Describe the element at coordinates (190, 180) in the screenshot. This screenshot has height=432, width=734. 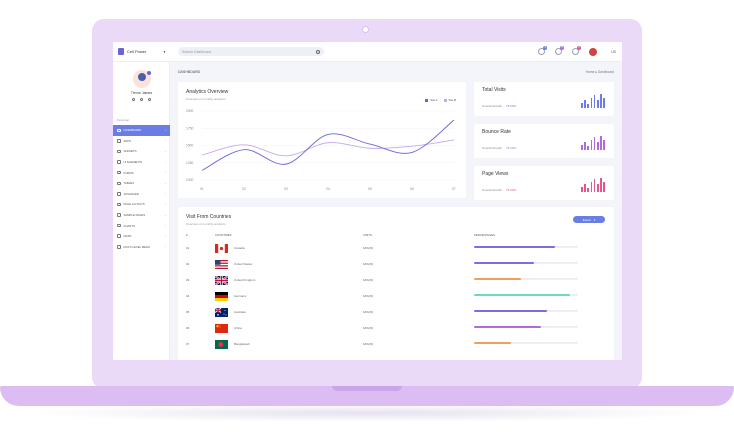
I see `y-tick-label: 1000` at that location.